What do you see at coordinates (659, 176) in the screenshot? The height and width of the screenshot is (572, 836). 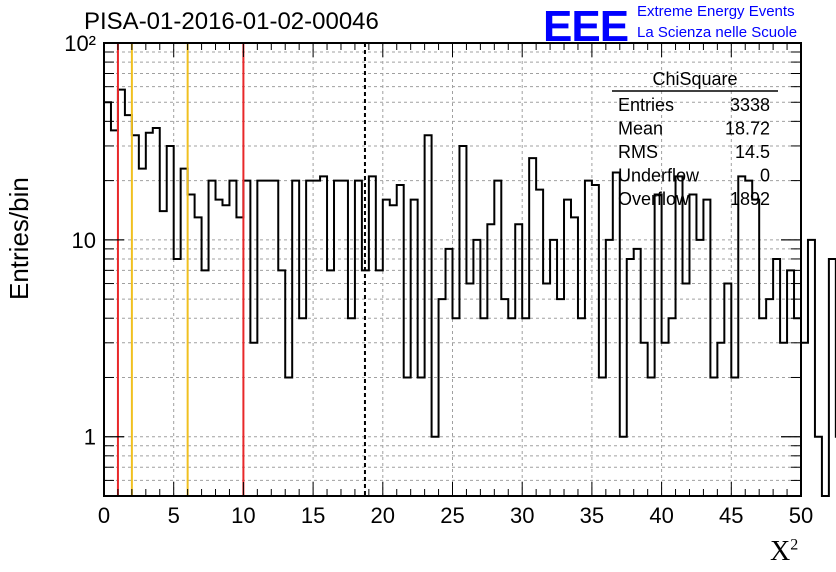 I see `stats-row-label: Underflow` at bounding box center [659, 176].